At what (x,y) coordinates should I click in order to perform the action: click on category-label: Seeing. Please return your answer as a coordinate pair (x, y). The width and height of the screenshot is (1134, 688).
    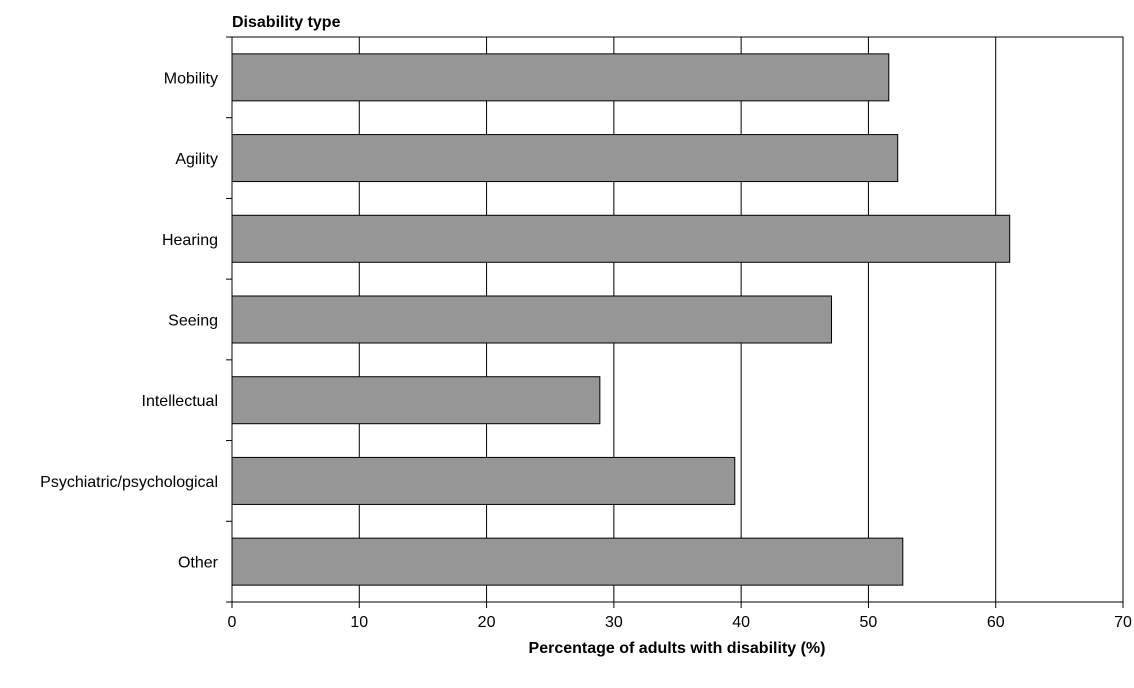
    Looking at the image, I should click on (193, 321).